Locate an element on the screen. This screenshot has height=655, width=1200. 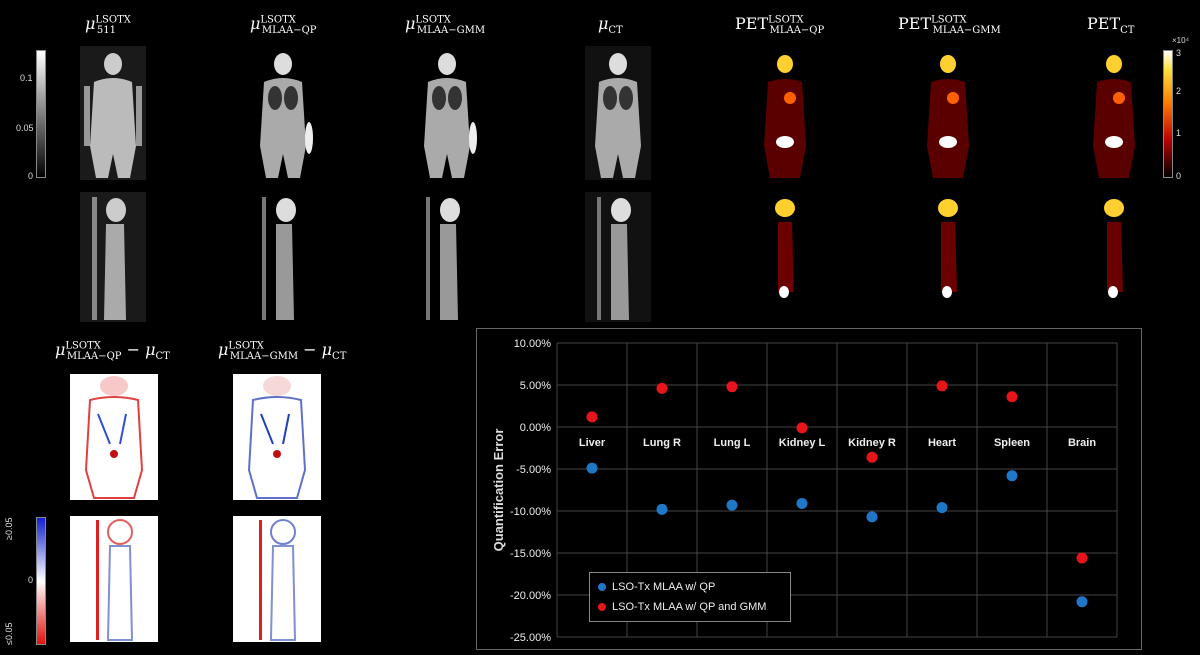
pet-colorbar-exponent: ×10⁴ is located at coordinates (1181, 40).